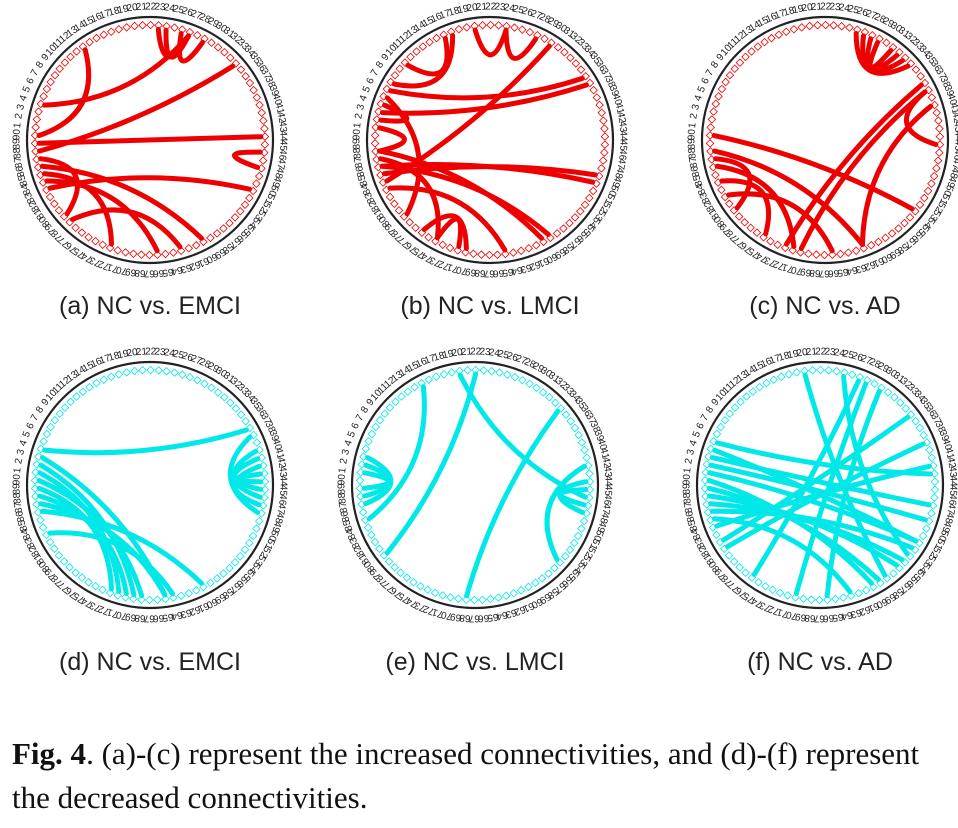 This screenshot has width=958, height=828. I want to click on region-label-28: 28, so click(879, 18).